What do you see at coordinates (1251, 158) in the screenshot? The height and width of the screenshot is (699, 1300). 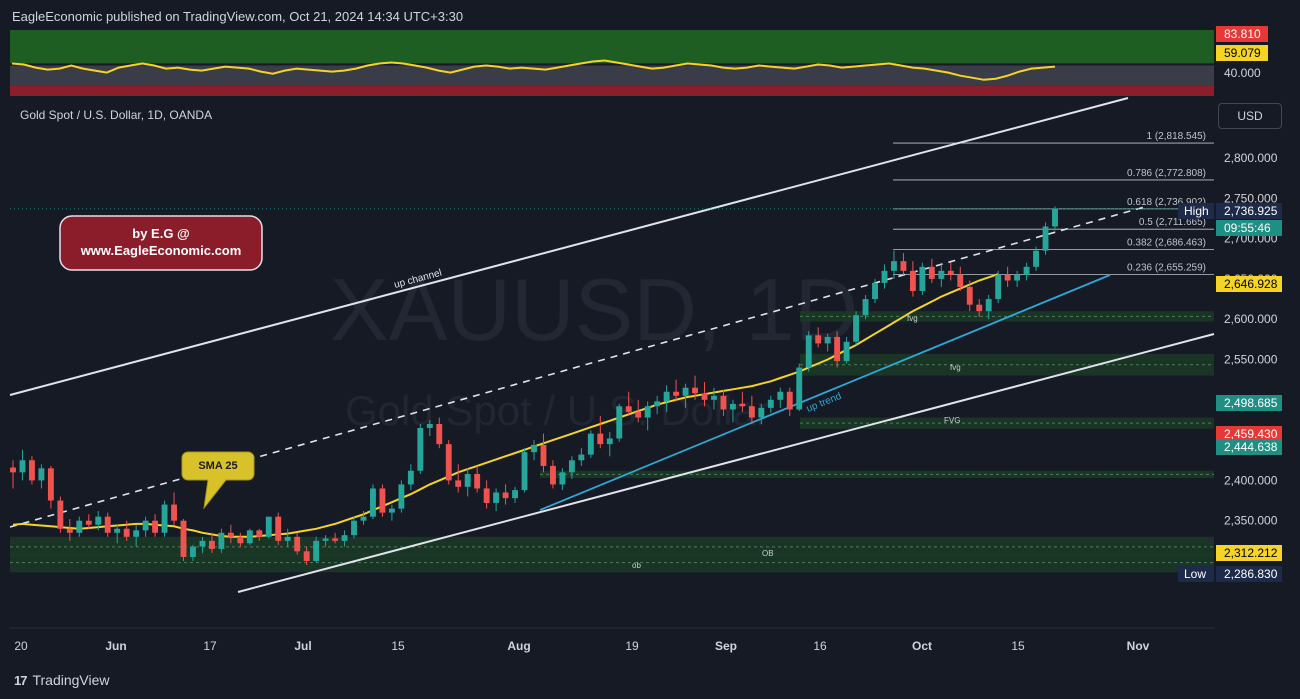 I see `y-tick-label: 2,800.000` at bounding box center [1251, 158].